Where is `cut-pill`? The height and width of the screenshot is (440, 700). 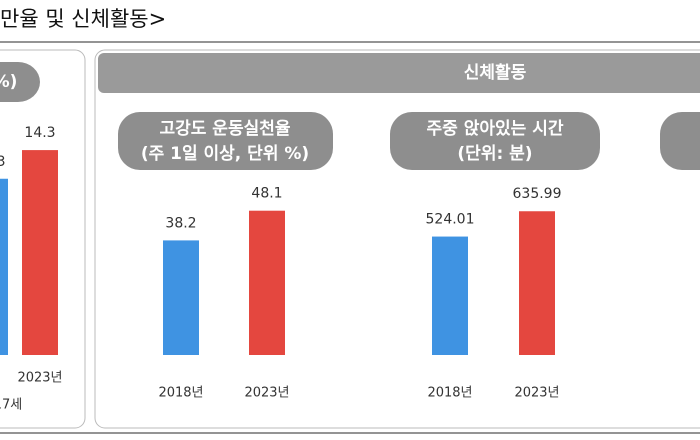
cut-pill is located at coordinates (680, 141).